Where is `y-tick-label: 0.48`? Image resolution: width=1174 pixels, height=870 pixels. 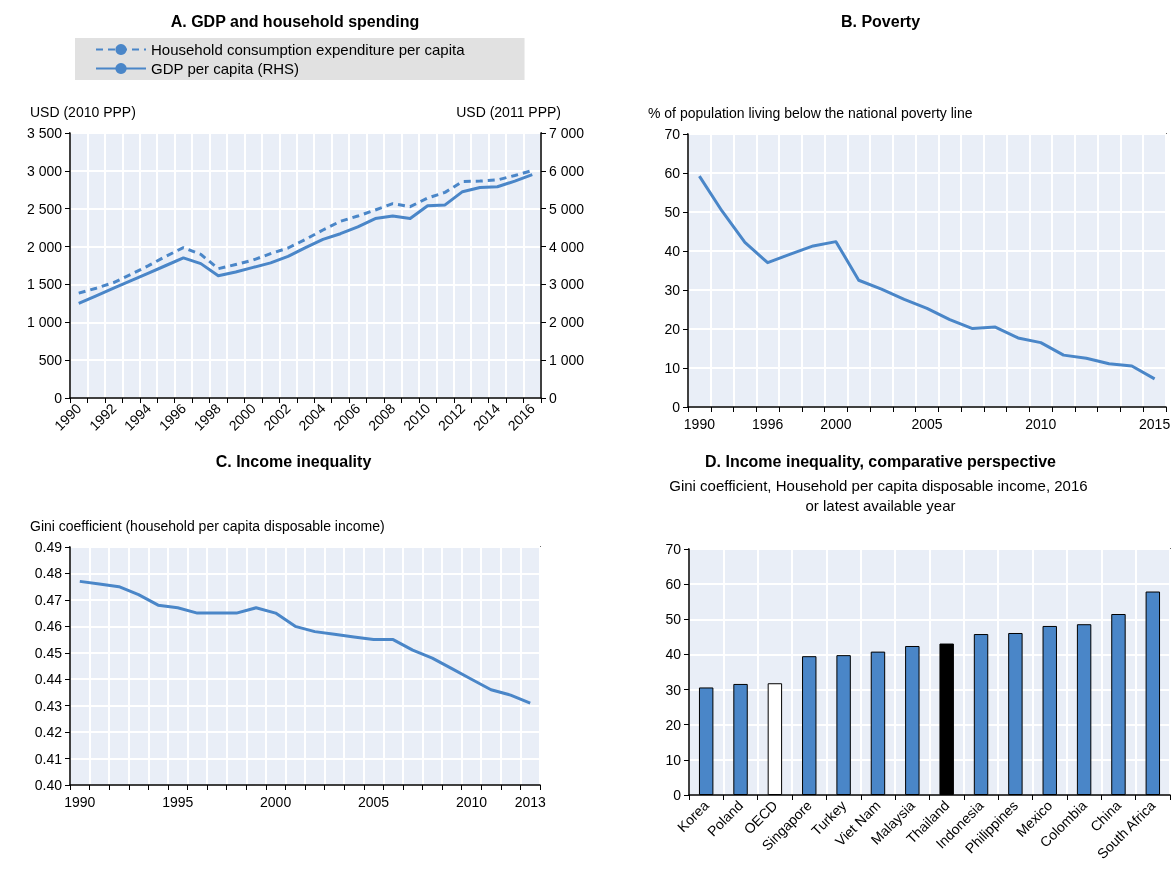
y-tick-label: 0.48 is located at coordinates (48, 573).